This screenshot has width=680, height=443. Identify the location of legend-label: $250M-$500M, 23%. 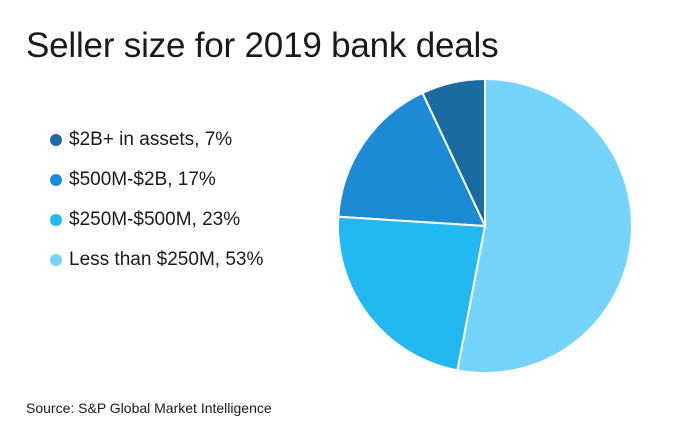
(155, 219).